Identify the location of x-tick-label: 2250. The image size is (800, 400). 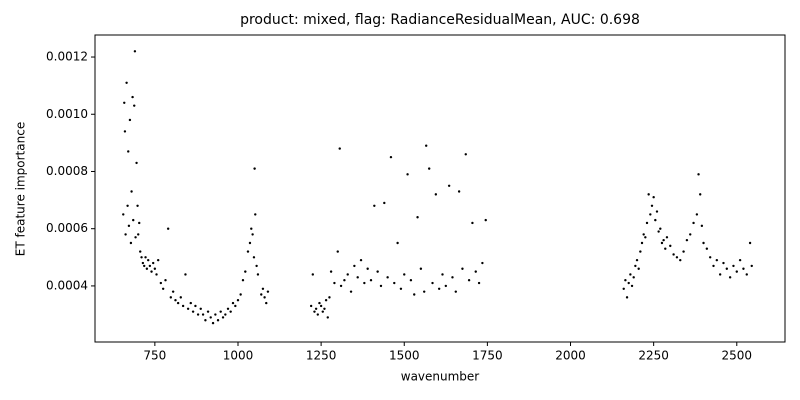
(653, 356).